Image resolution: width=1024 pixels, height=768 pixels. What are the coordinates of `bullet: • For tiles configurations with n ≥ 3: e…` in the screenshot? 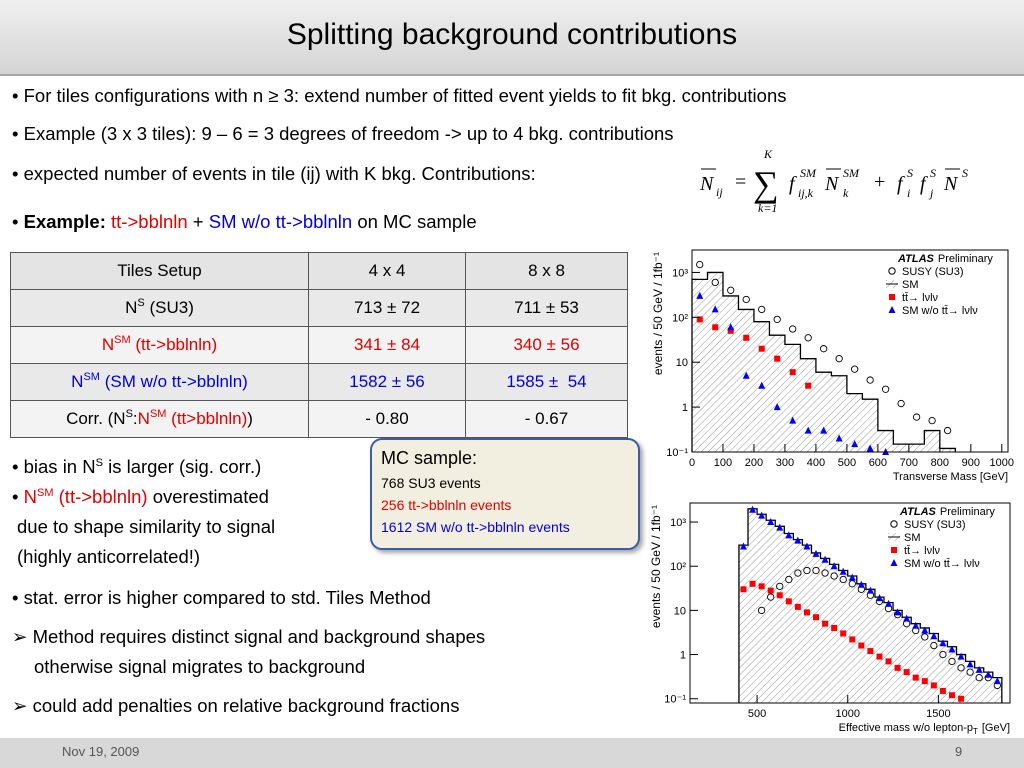 It's located at (399, 95).